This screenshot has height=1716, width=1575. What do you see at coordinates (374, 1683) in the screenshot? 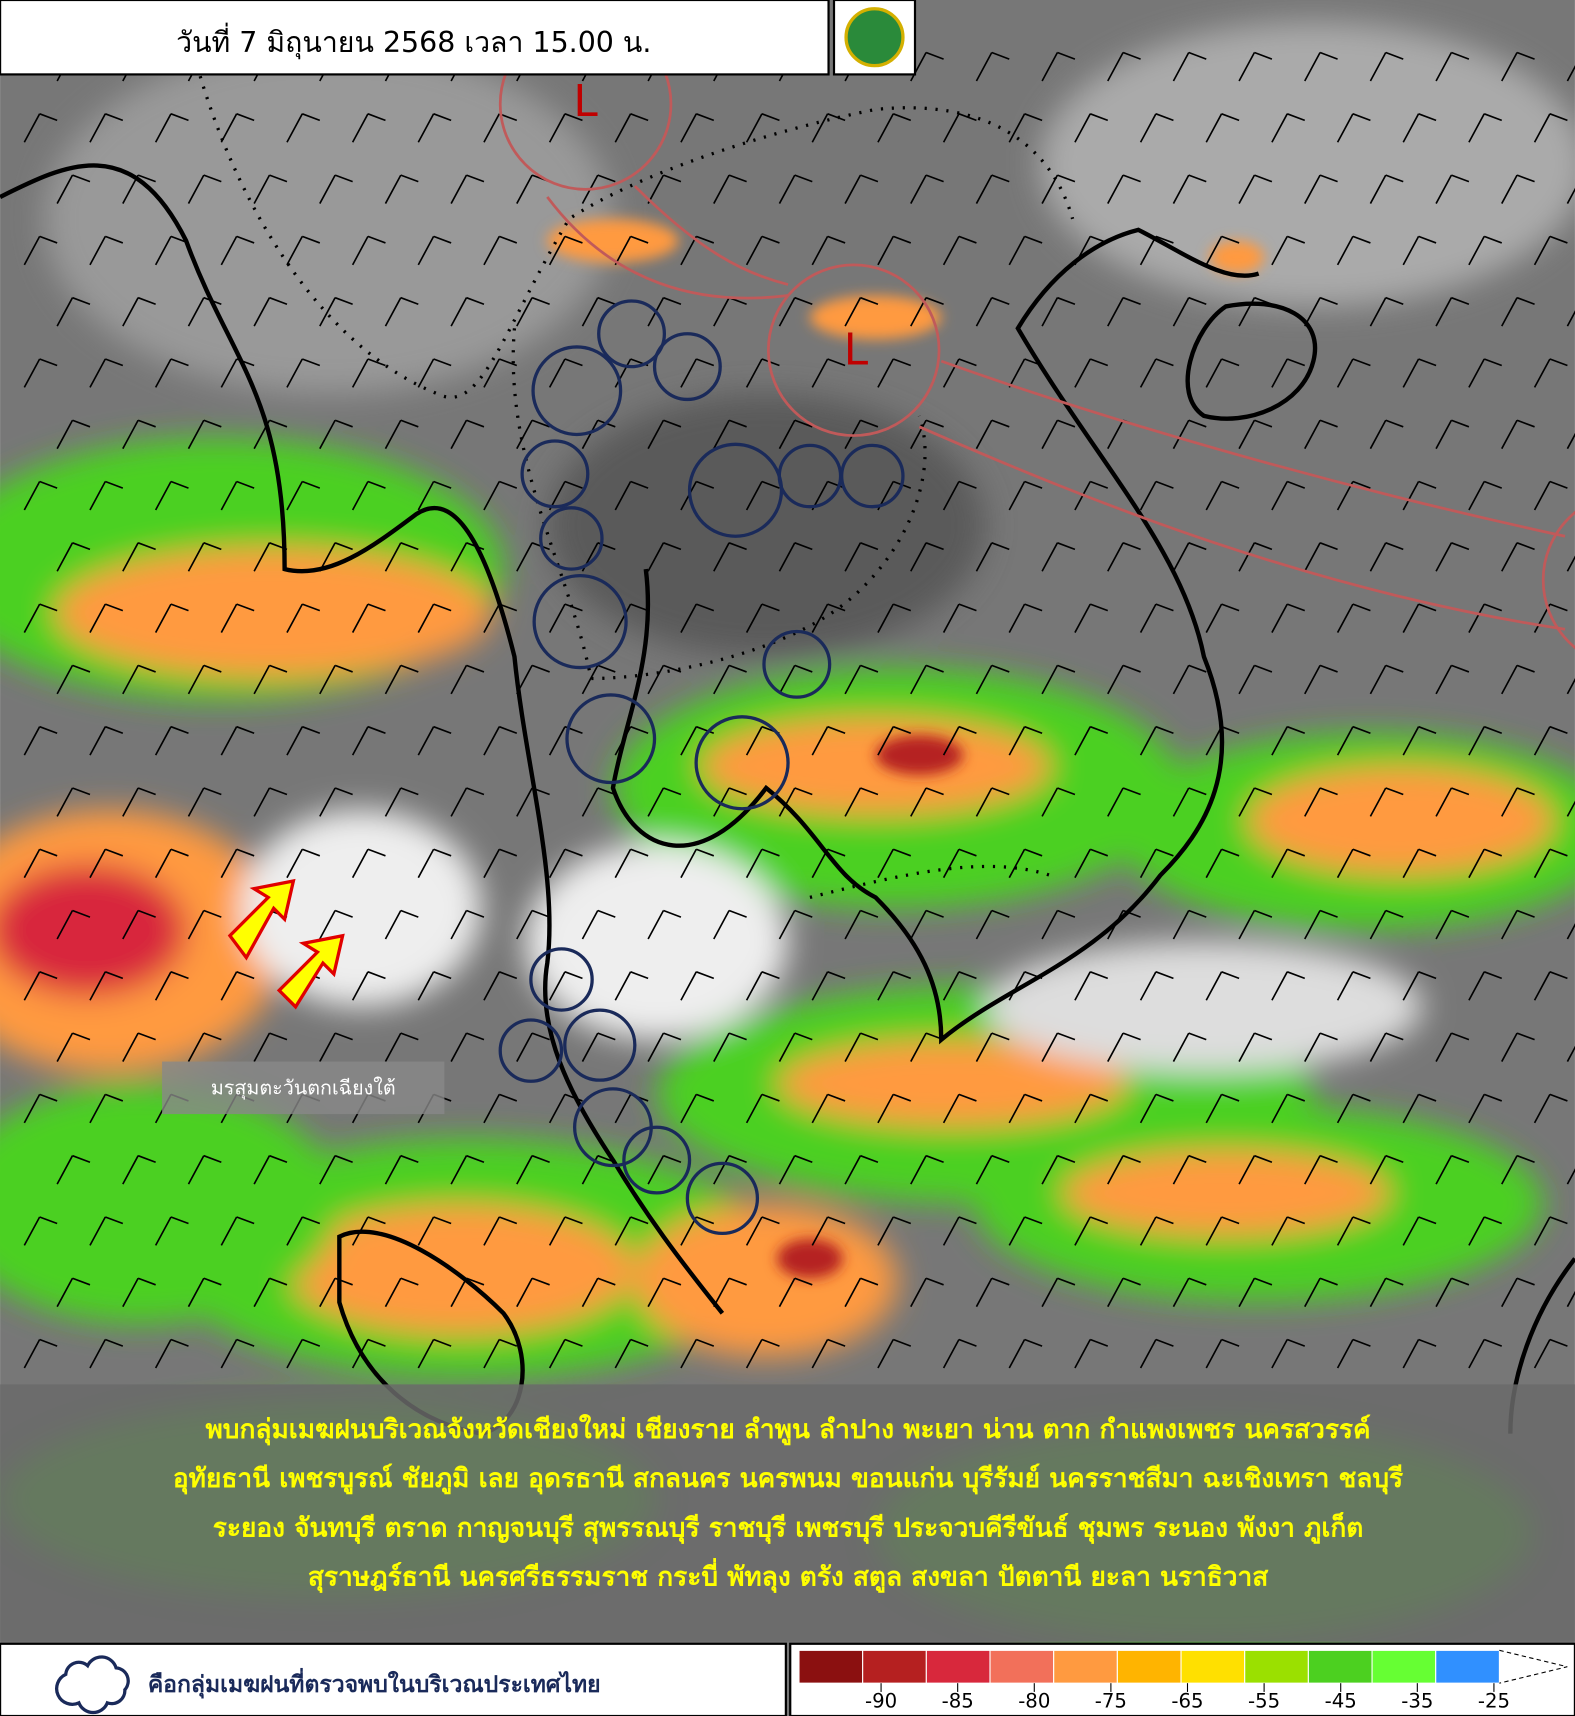
I see `legend-text: คือกลุ่มเมฆฝนที่ตรวจพบในบริเวณประเทศไทย` at bounding box center [374, 1683].